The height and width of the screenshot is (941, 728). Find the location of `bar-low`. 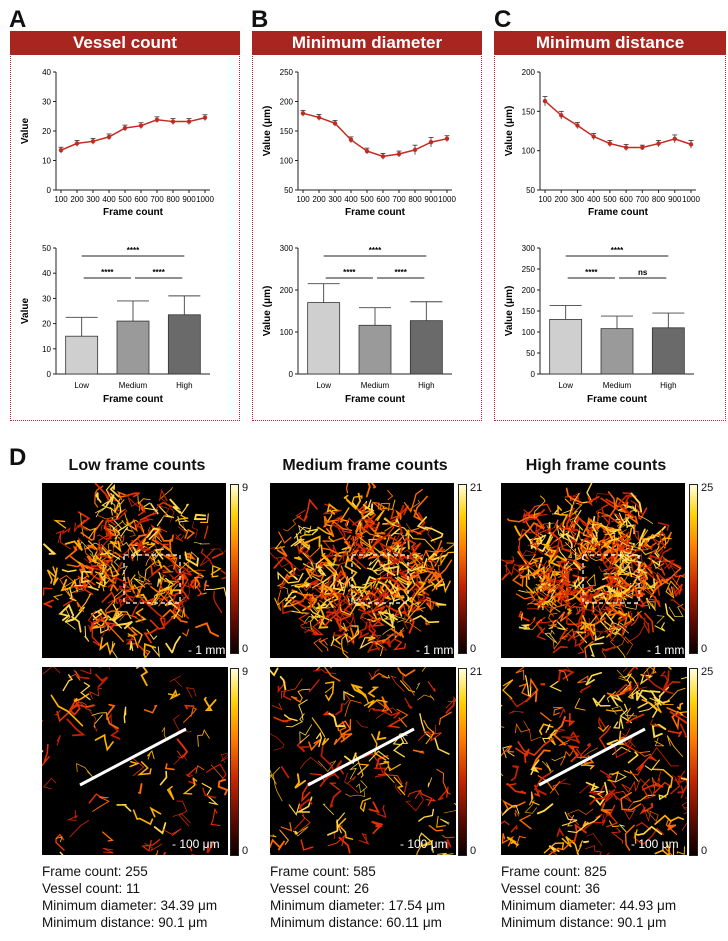

bar-low is located at coordinates (82, 355).